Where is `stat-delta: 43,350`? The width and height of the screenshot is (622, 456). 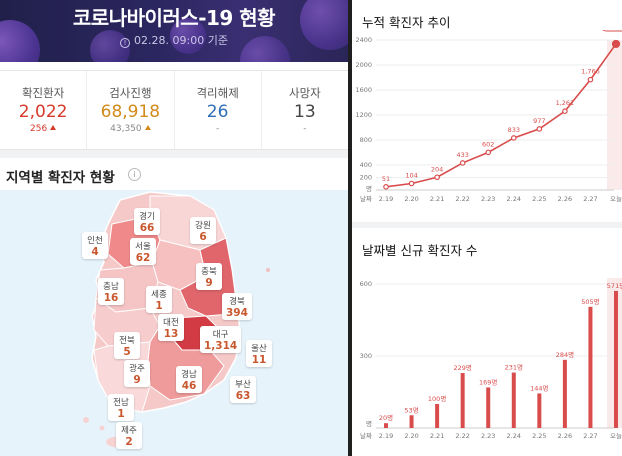 stat-delta: 43,350 is located at coordinates (130, 129).